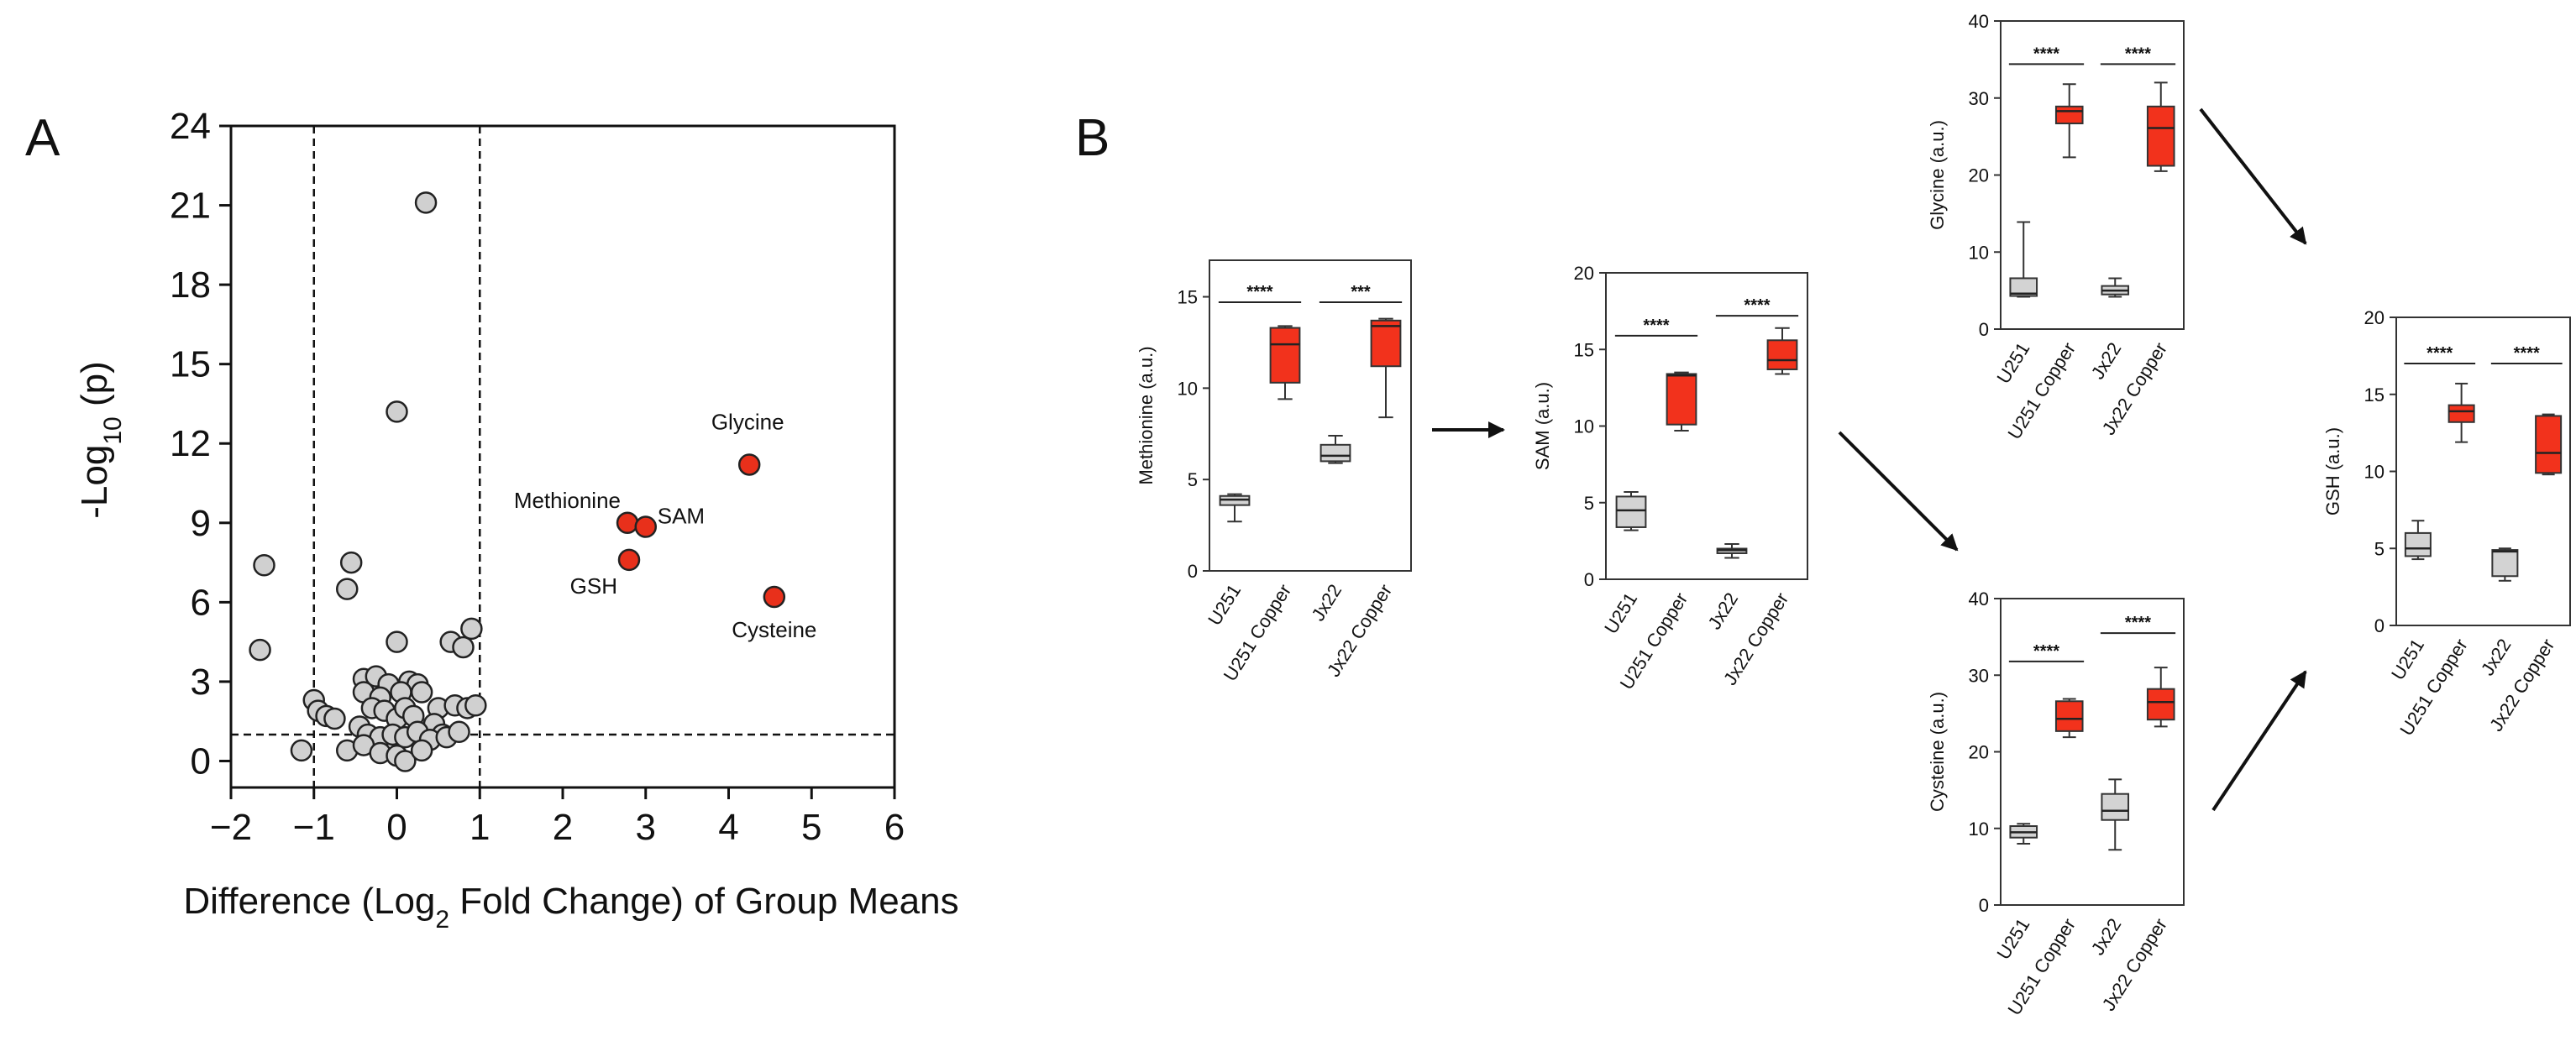 The image size is (2576, 1062). What do you see at coordinates (1193, 571) in the screenshot?
I see `methionine-y-tick-label: 0` at bounding box center [1193, 571].